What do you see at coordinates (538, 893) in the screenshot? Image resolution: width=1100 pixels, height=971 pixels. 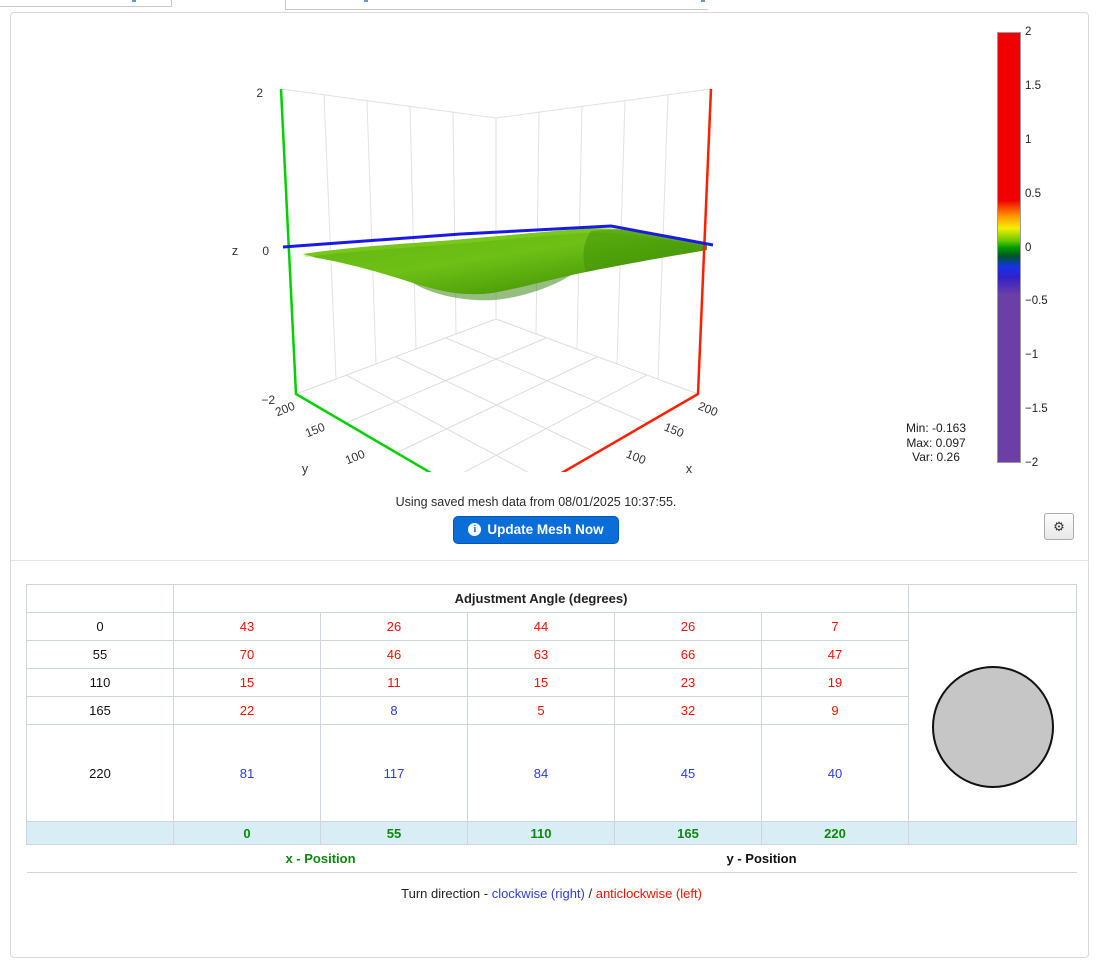 I see `turn-clockwise-label: clockwise (right)` at bounding box center [538, 893].